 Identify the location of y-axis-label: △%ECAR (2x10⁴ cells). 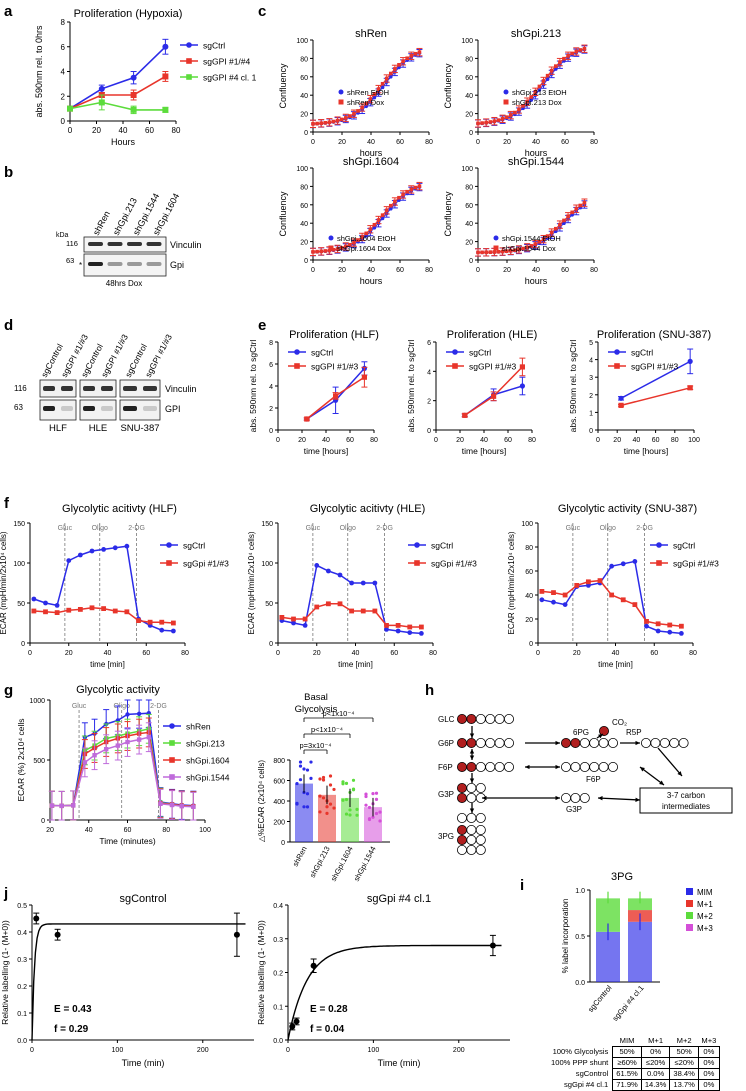
(261, 801).